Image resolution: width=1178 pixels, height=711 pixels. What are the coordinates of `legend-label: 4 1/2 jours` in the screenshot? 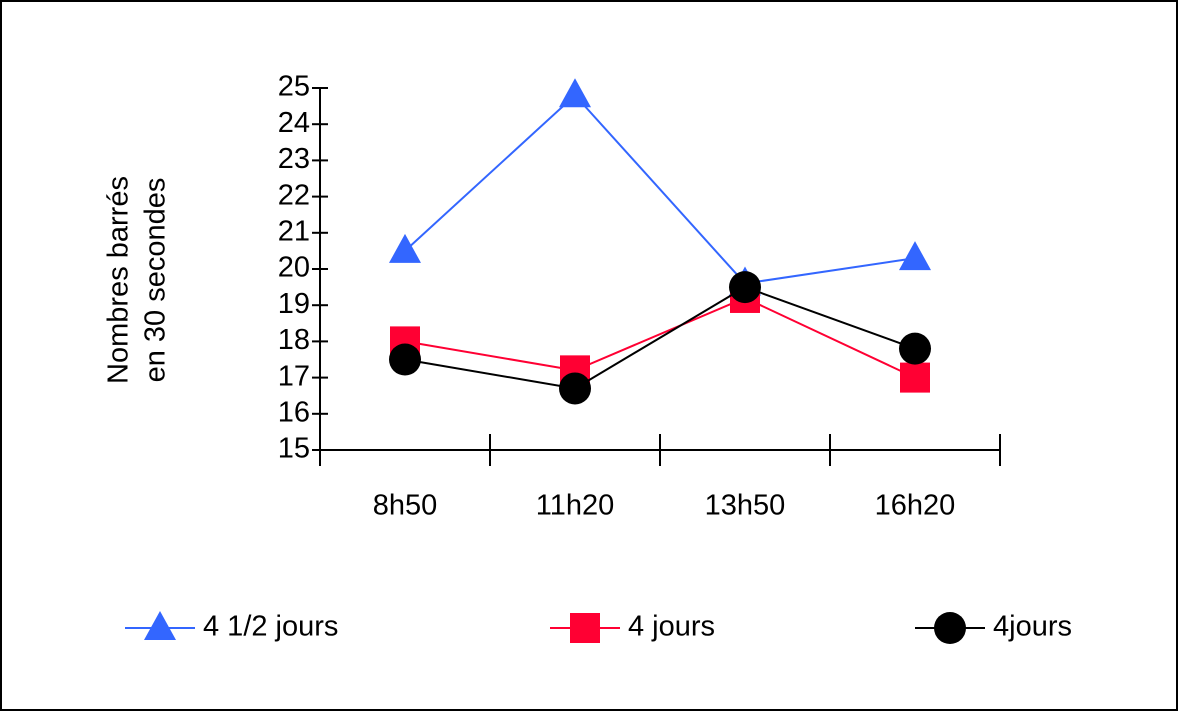 It's located at (270, 627).